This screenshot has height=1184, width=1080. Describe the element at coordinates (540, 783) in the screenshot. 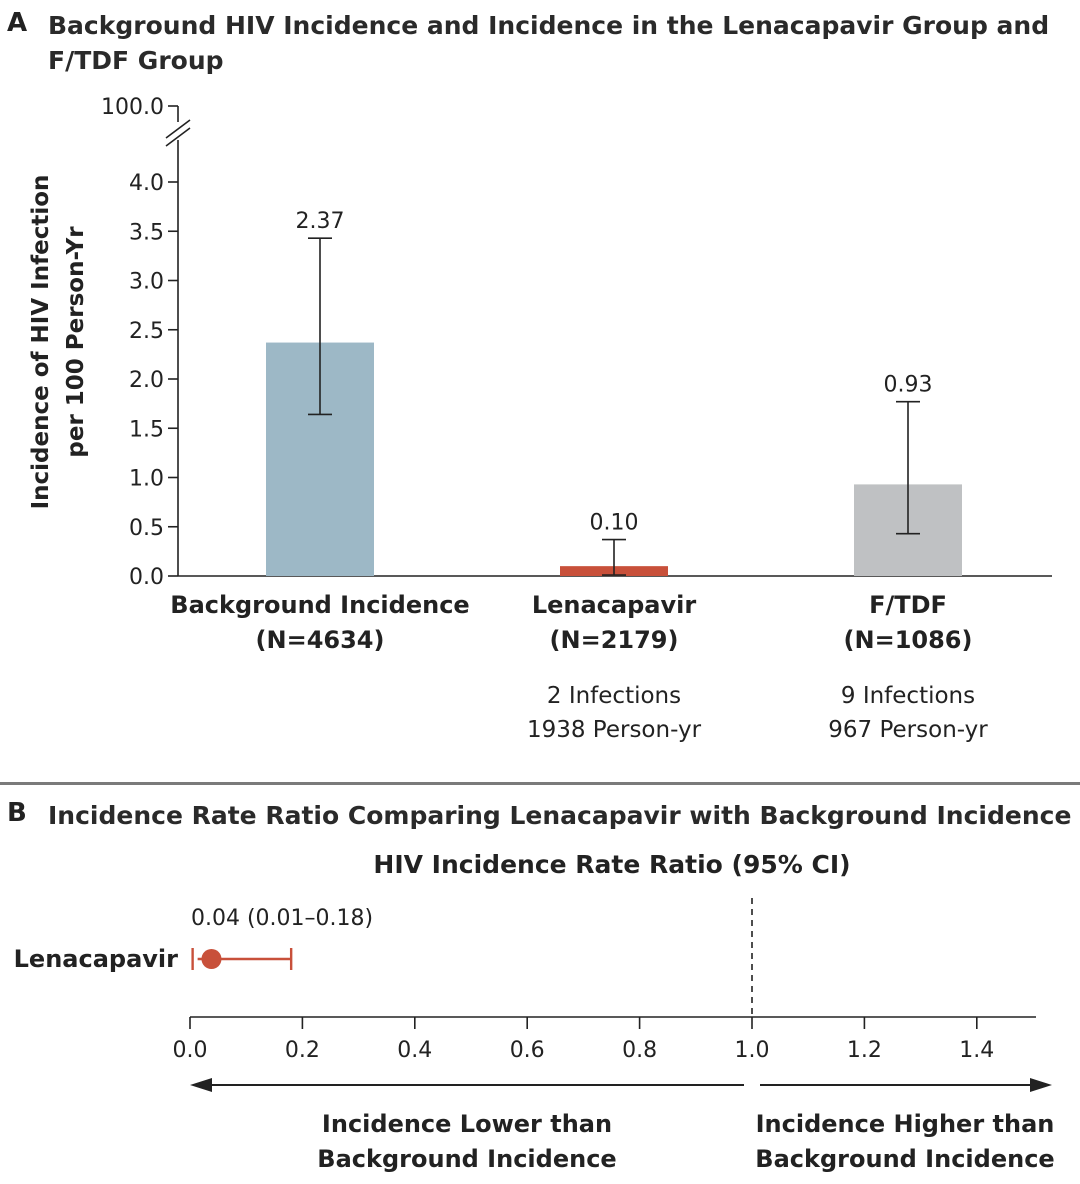

I see `panel-divider` at that location.